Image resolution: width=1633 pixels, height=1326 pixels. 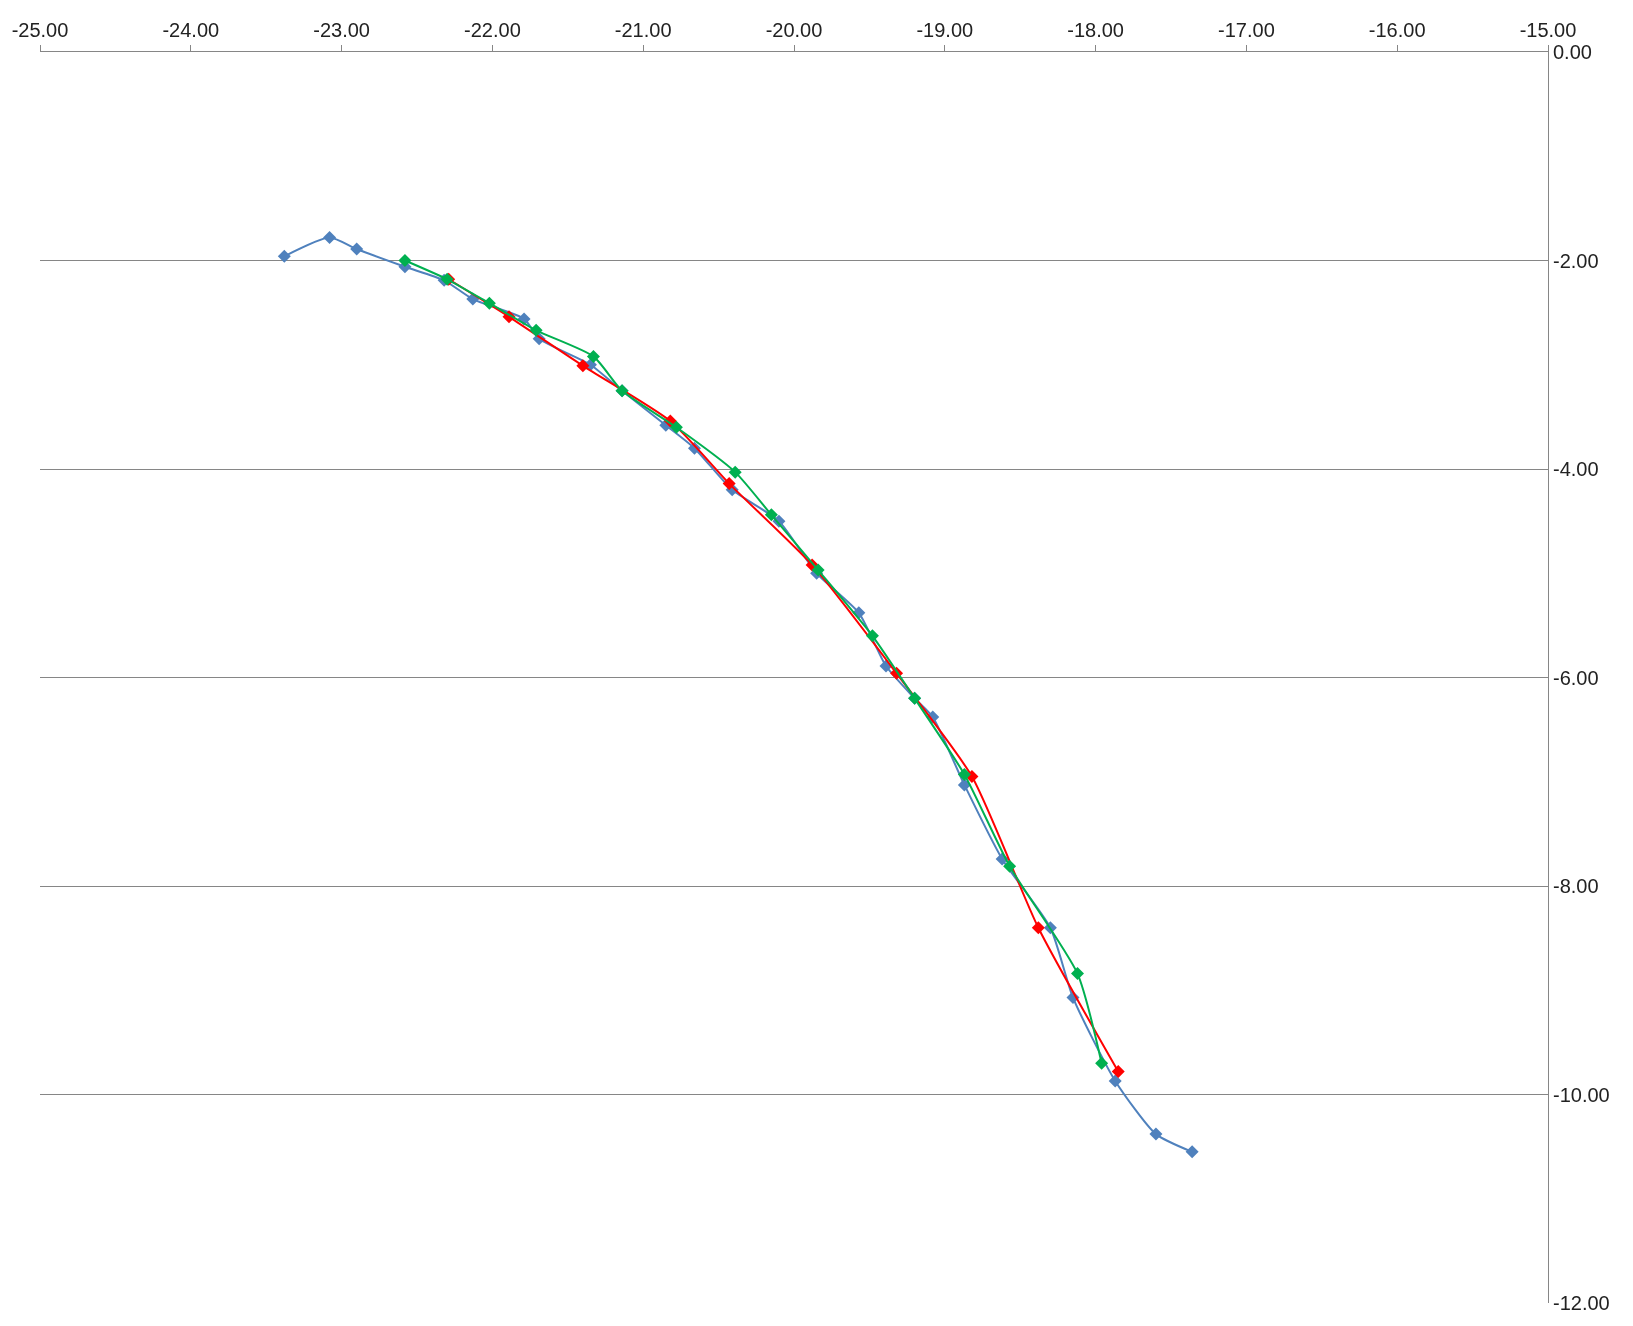 What do you see at coordinates (794, 30) in the screenshot?
I see `x-tick-label: -20.00` at bounding box center [794, 30].